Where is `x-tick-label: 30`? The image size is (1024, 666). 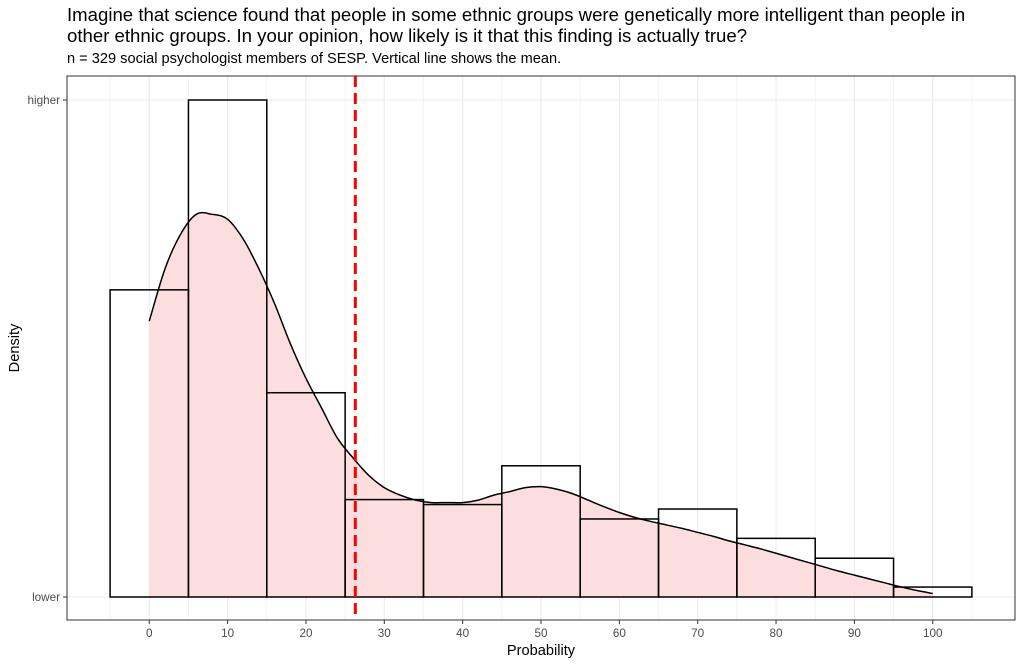 x-tick-label: 30 is located at coordinates (385, 633).